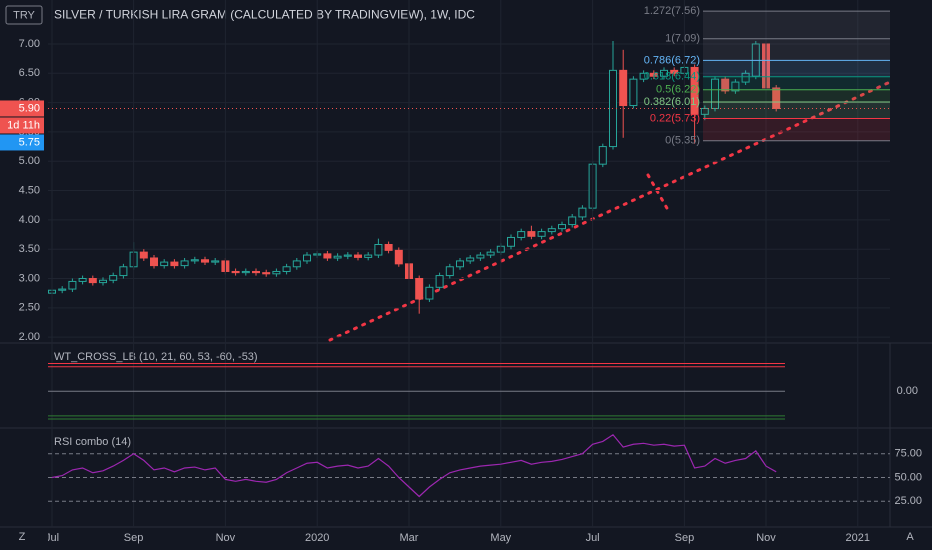 The image size is (932, 550). Describe the element at coordinates (910, 537) in the screenshot. I see `scale-button: A` at that location.